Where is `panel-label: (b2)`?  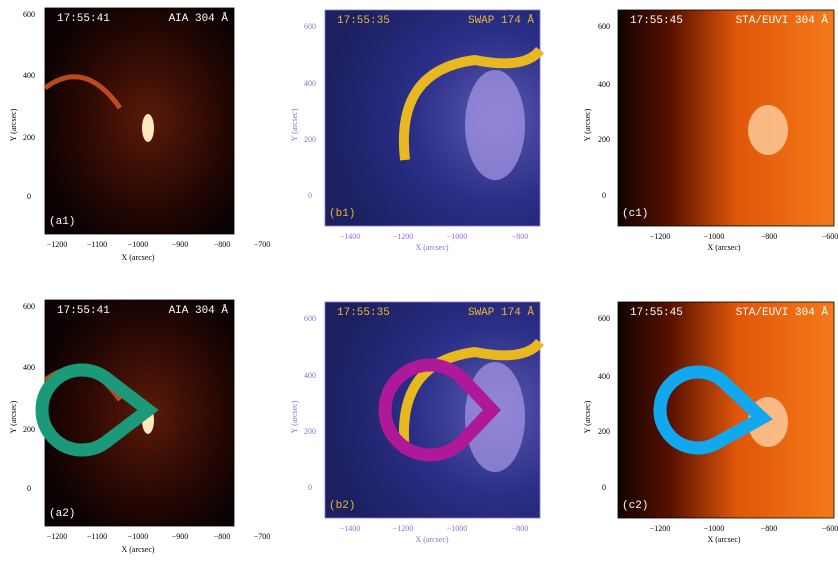 panel-label: (b2) is located at coordinates (342, 506).